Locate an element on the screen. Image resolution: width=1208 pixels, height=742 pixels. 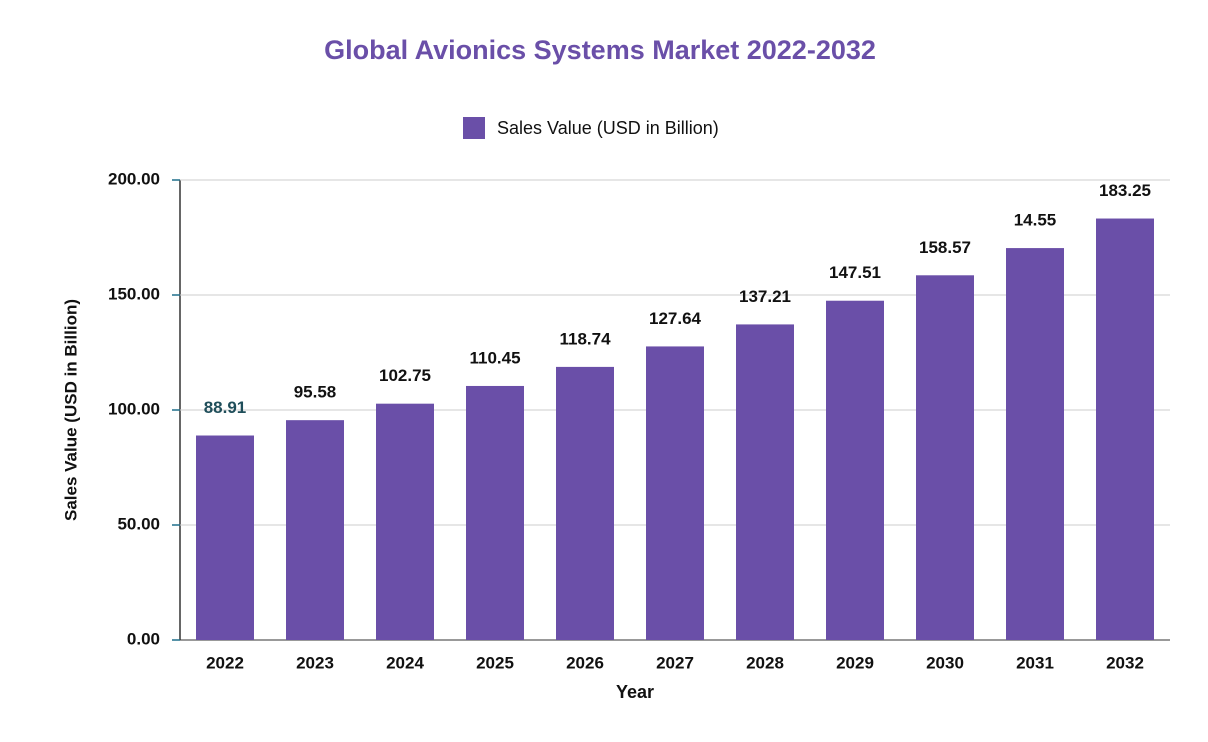
y-axis-title: Sales Value (USD in Billion) is located at coordinates (70, 410).